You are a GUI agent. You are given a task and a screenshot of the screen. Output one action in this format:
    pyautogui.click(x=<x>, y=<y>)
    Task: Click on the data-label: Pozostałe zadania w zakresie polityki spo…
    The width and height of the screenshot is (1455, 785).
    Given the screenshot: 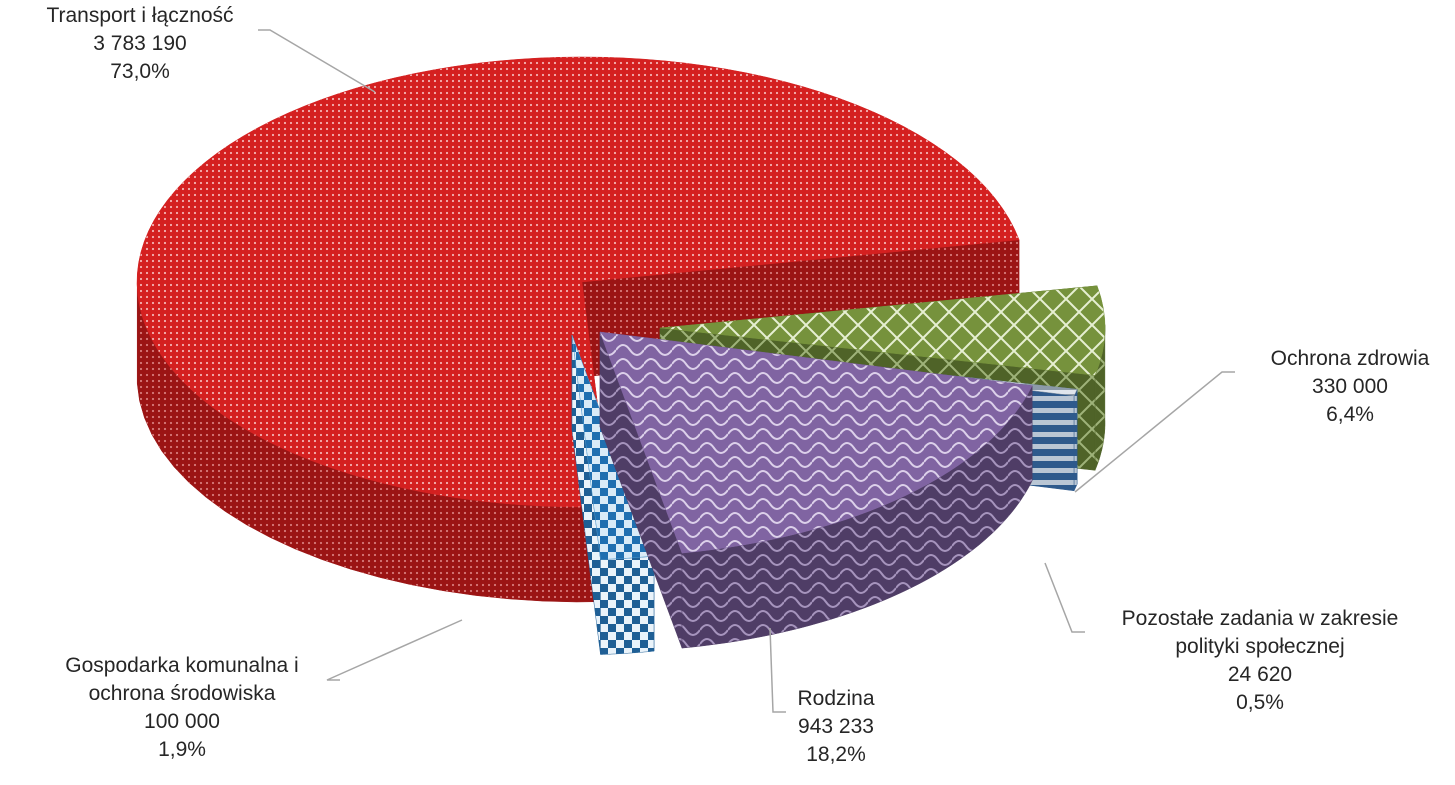 What is the action you would take?
    pyautogui.click(x=1260, y=660)
    